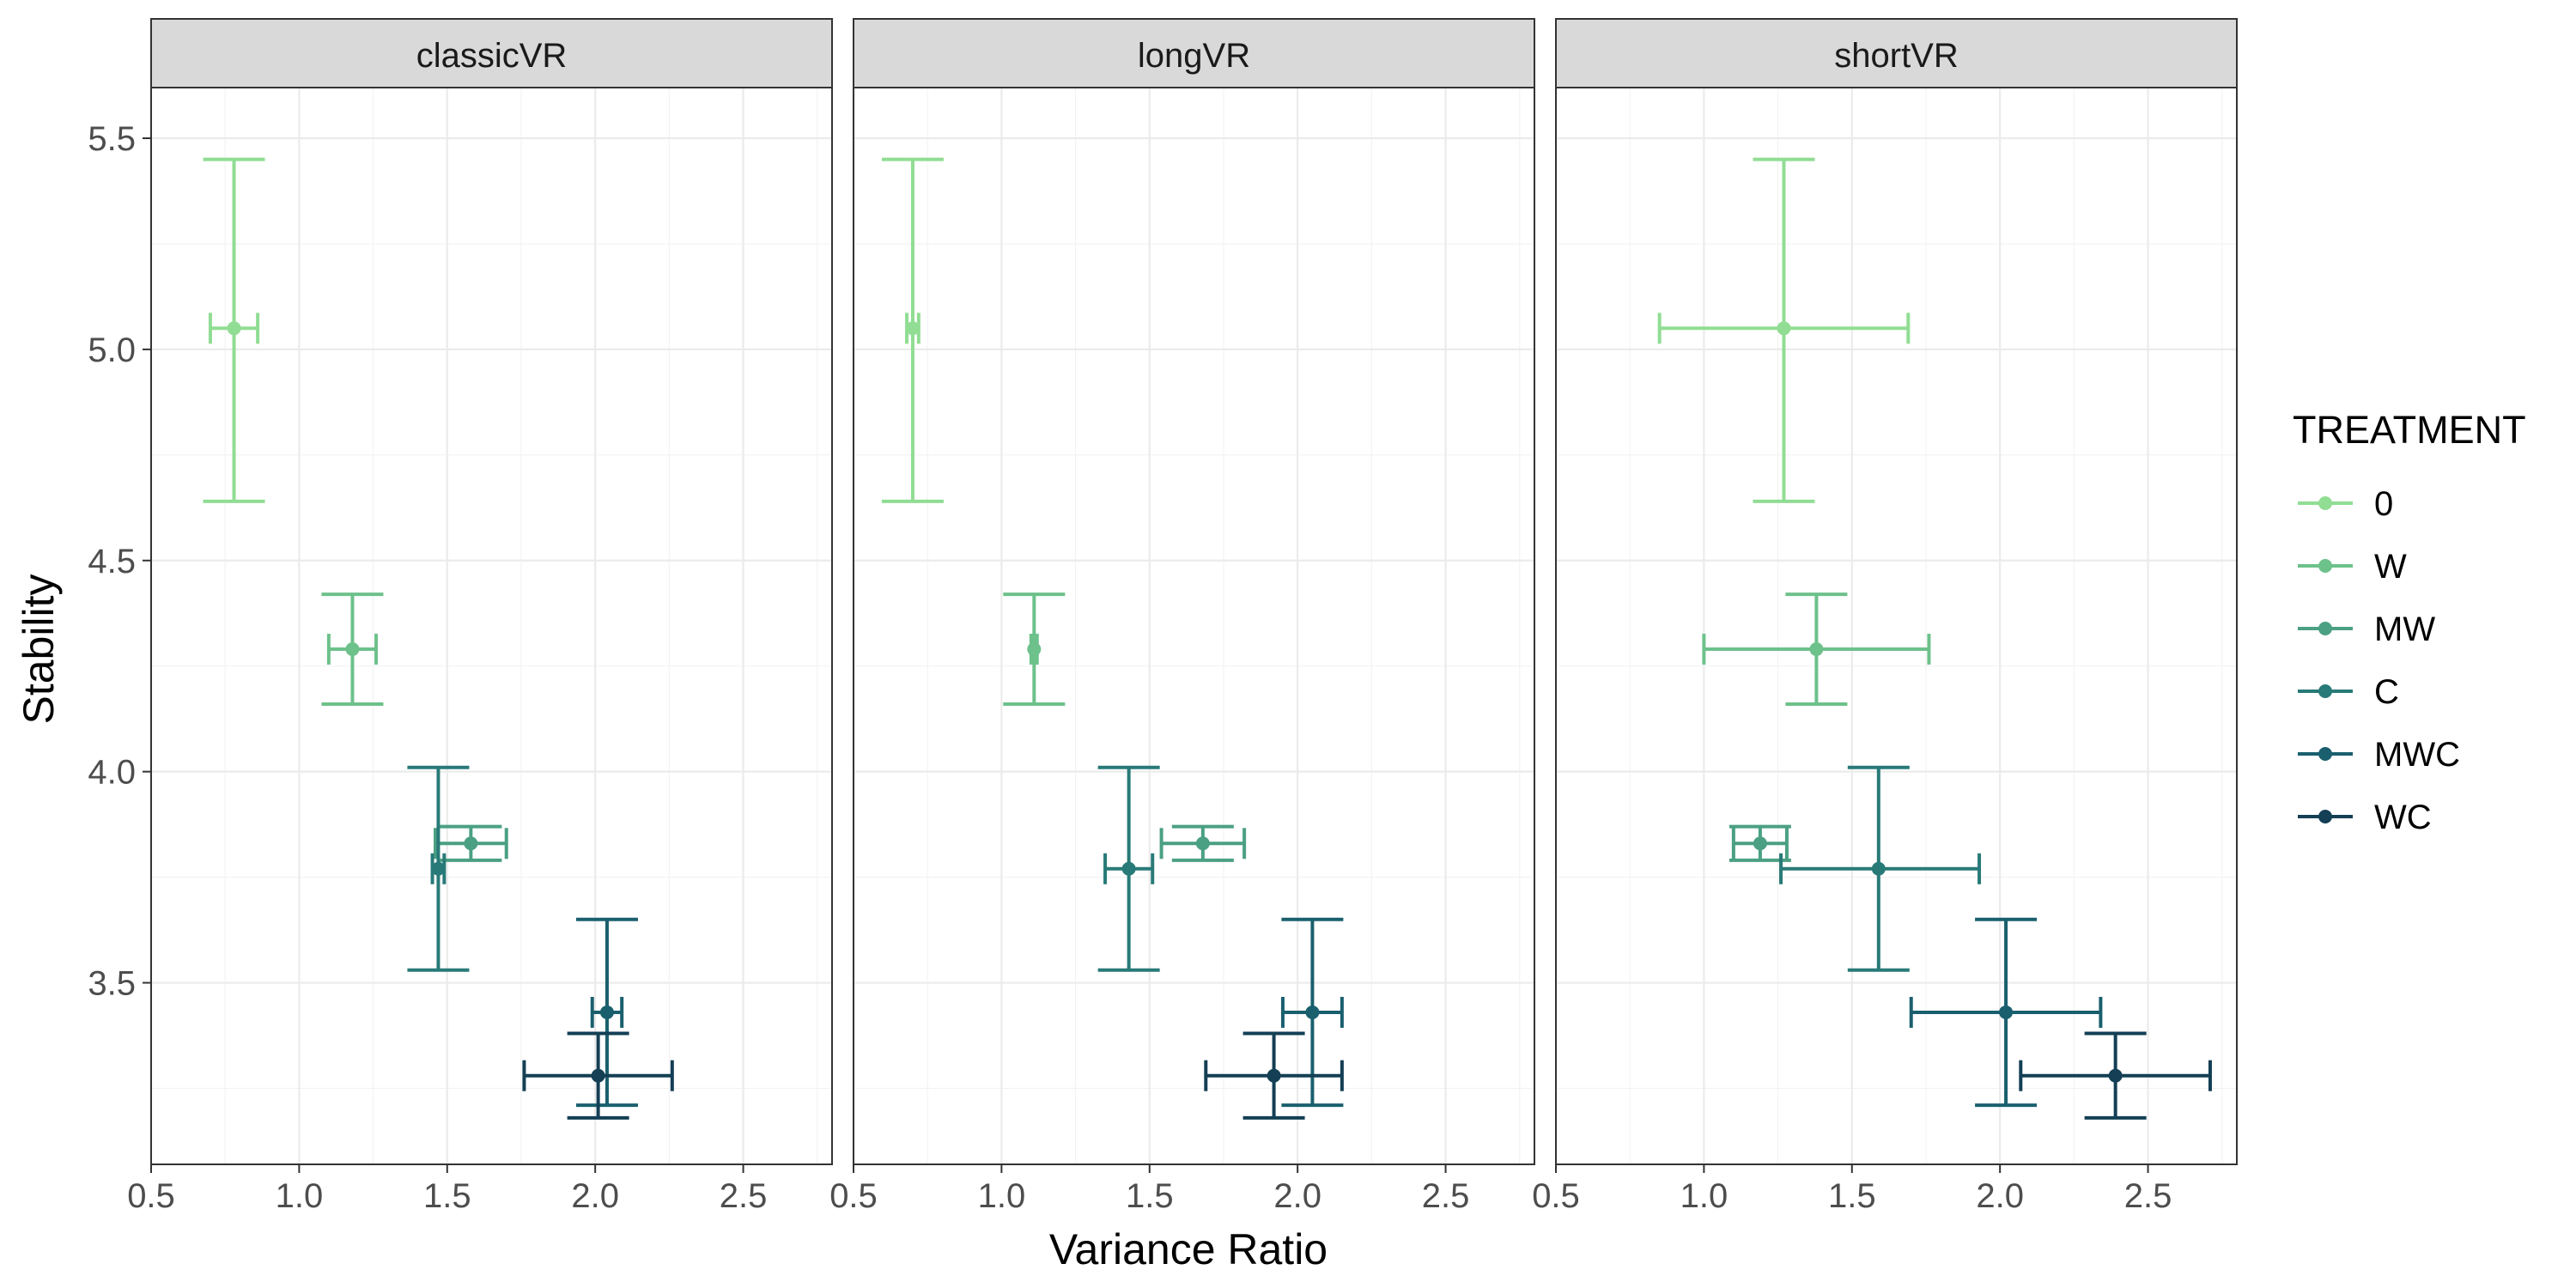 Image resolution: width=2576 pixels, height=1288 pixels. Describe the element at coordinates (1896, 56) in the screenshot. I see `panel-title: shortVR` at that location.